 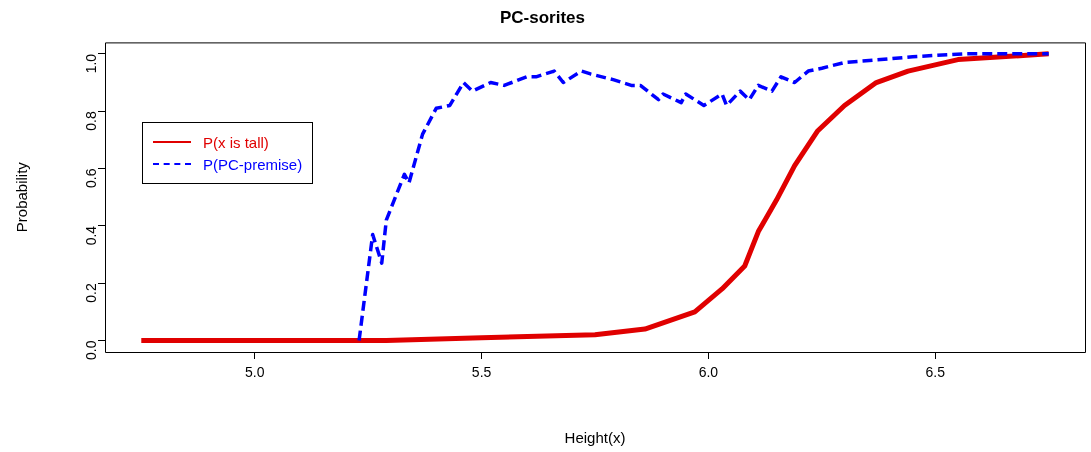 I want to click on x-tick-label: 6.5, so click(x=935, y=372).